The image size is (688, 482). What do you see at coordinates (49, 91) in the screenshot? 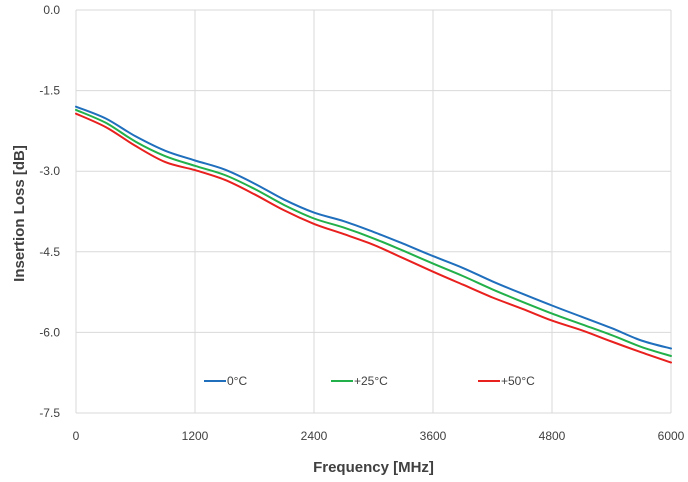
I see `y-tick-label: -1.5` at bounding box center [49, 91].